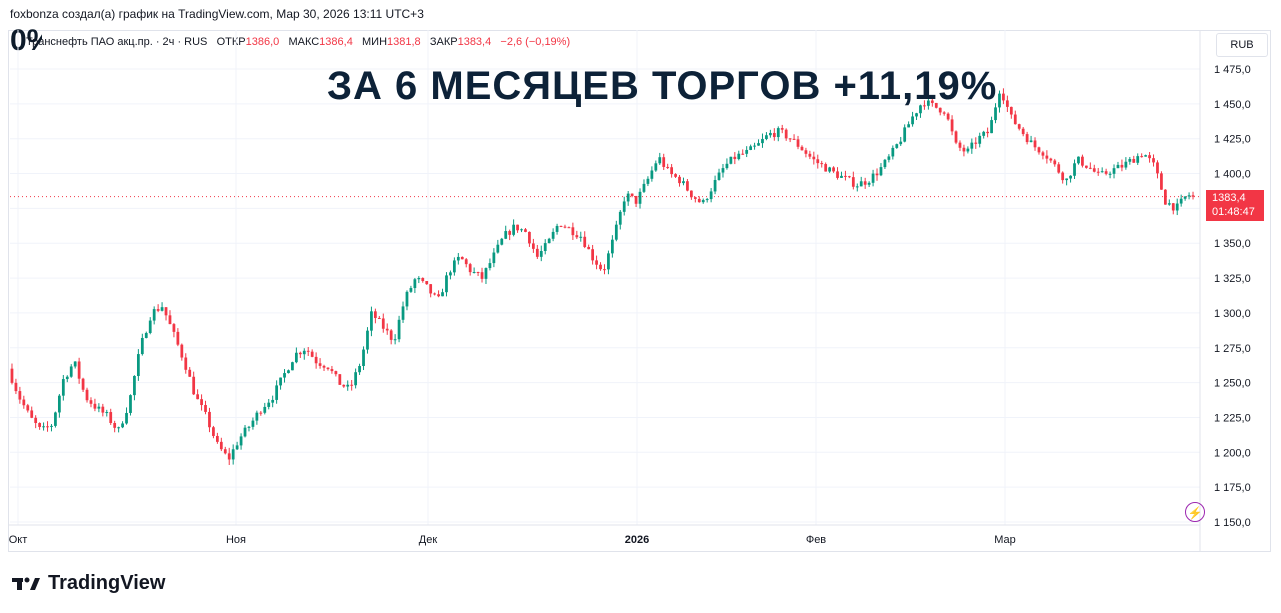  What do you see at coordinates (26, 40) in the screenshot?
I see `clipped-overlay-text: 0%` at bounding box center [26, 40].